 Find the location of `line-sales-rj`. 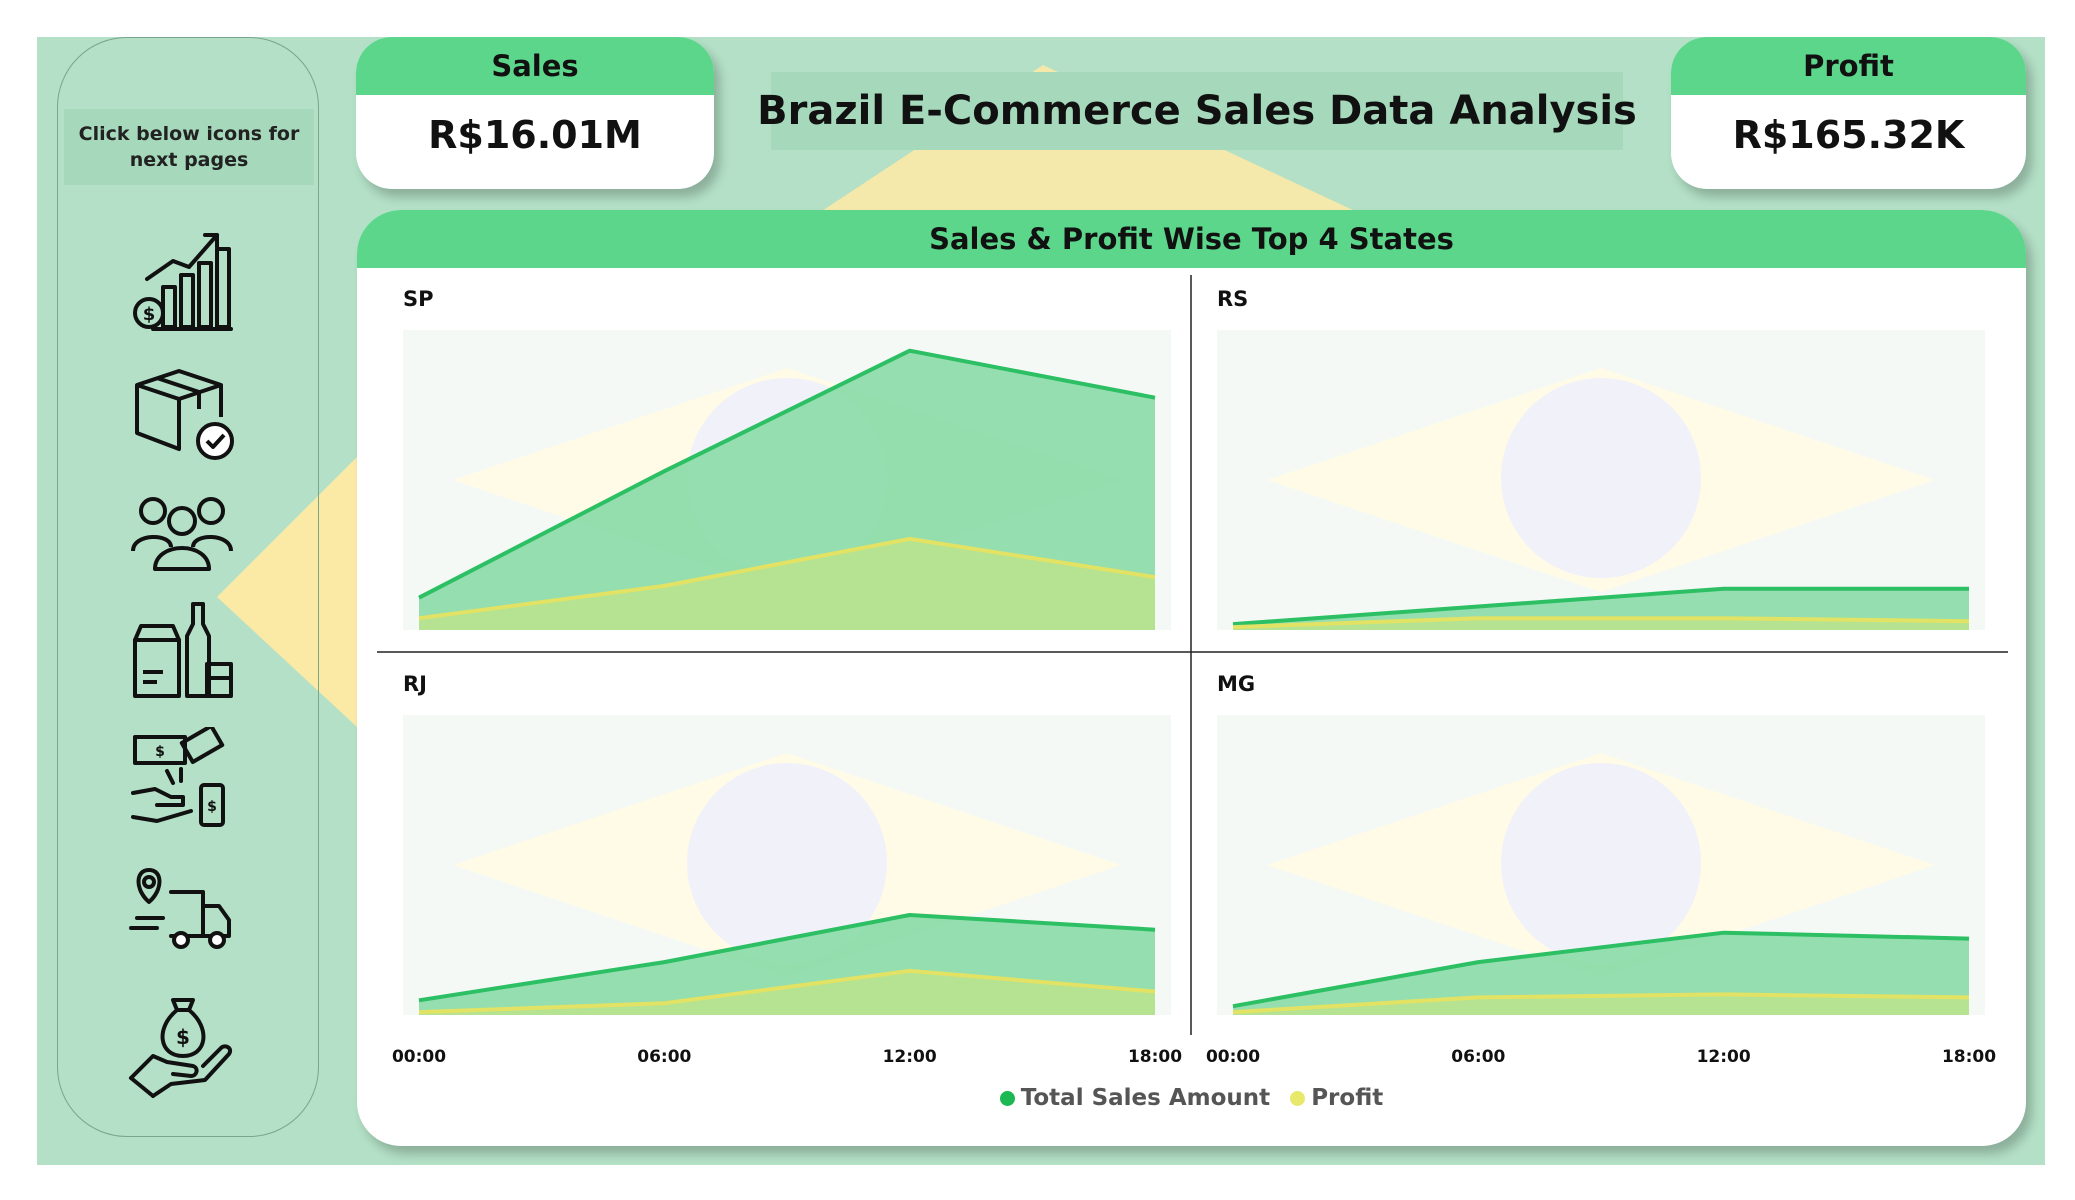

line-sales-rj is located at coordinates (787, 958).